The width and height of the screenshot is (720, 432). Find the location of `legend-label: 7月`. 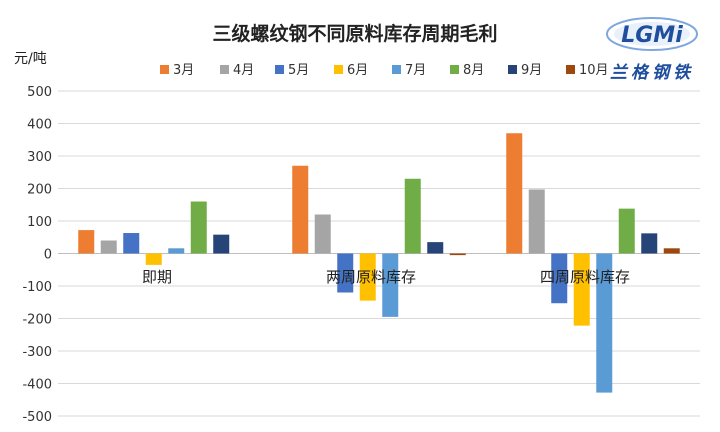

legend-label: 7月 is located at coordinates (415, 70).